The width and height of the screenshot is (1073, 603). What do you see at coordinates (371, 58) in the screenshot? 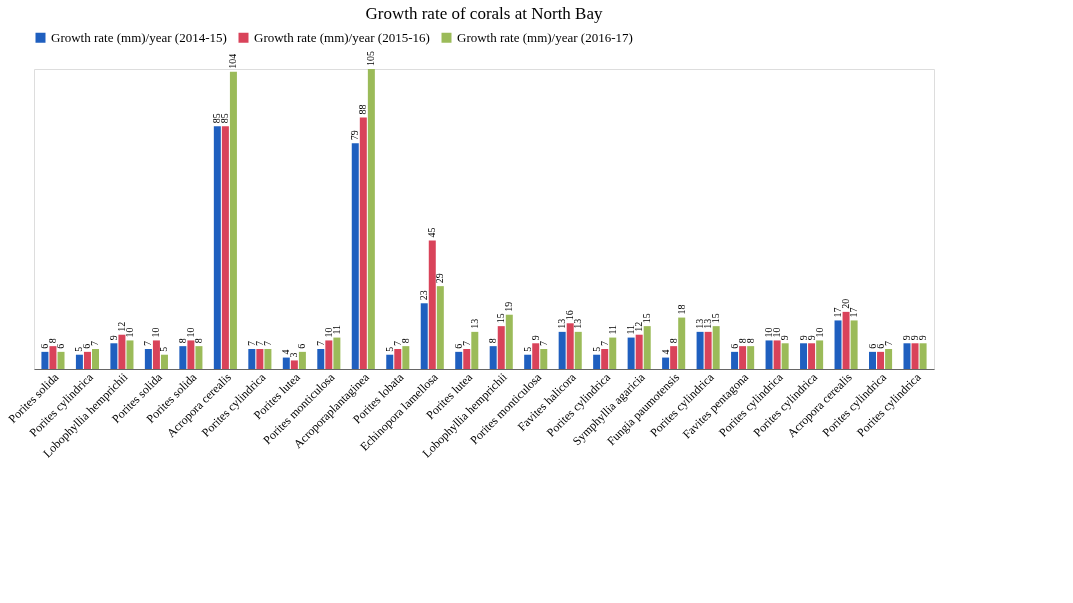
I see `data-label: 105` at bounding box center [371, 58].